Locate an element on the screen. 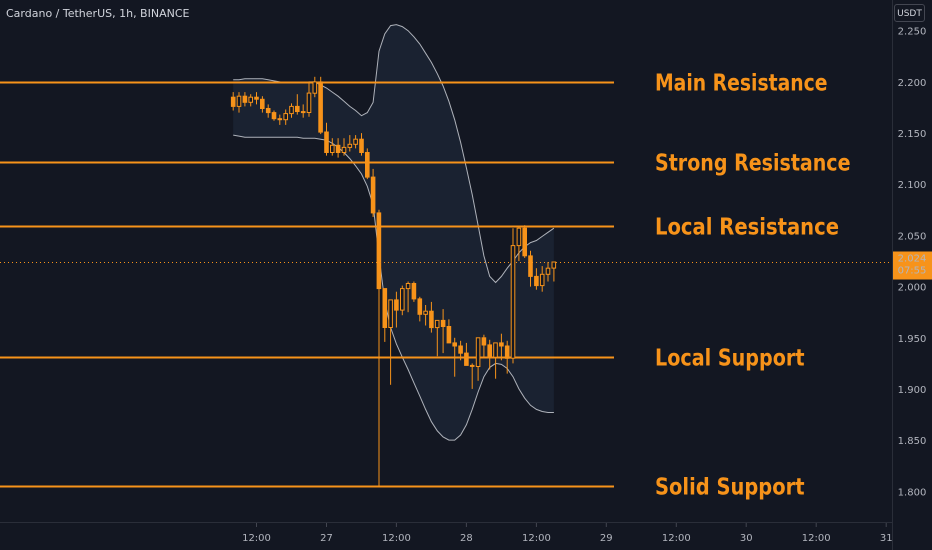 The height and width of the screenshot is (550, 932). time-tick-label: 29 is located at coordinates (606, 538).